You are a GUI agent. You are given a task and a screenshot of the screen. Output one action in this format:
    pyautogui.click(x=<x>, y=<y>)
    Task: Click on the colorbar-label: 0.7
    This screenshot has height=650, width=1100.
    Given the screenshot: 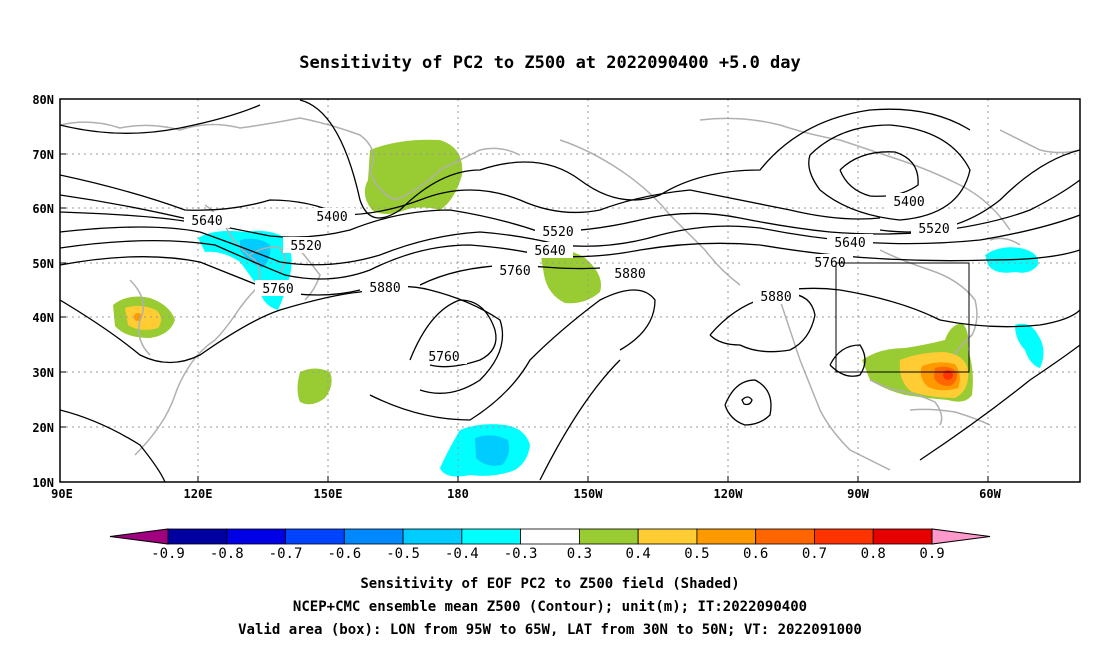 What is the action you would take?
    pyautogui.click(x=814, y=554)
    